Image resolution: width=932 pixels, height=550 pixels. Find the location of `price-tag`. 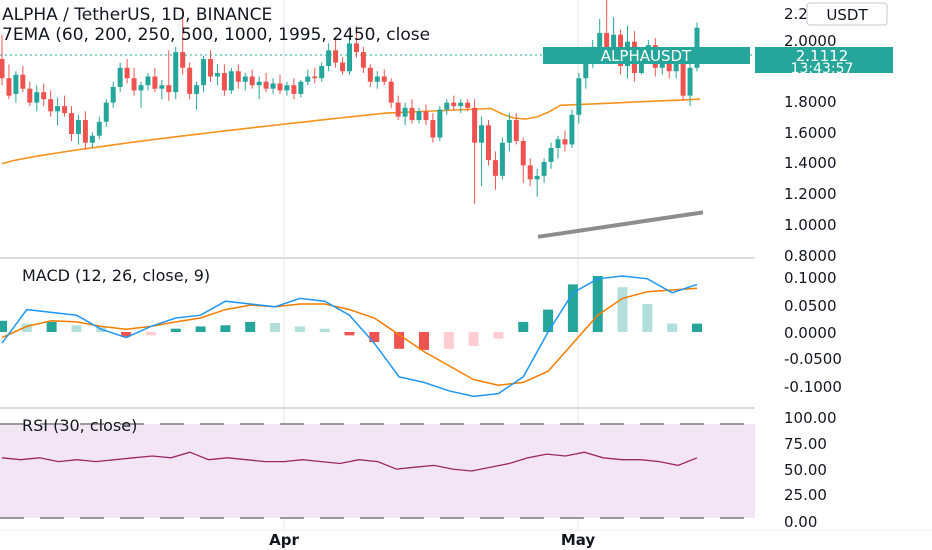

price-tag is located at coordinates (824, 60).